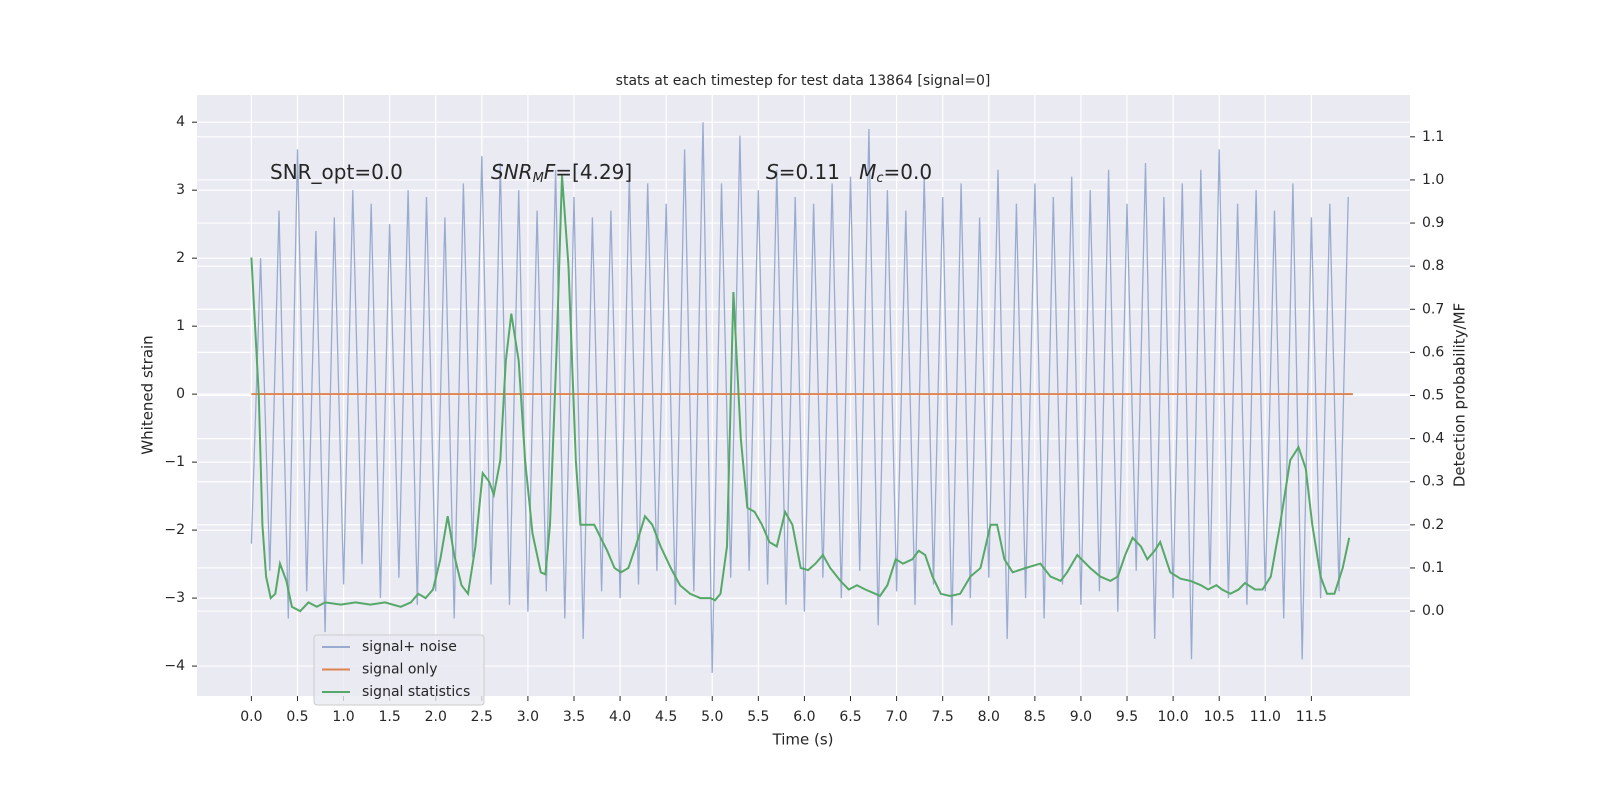 This screenshot has height=804, width=1600. I want to click on y-tick-label: 3, so click(180, 190).